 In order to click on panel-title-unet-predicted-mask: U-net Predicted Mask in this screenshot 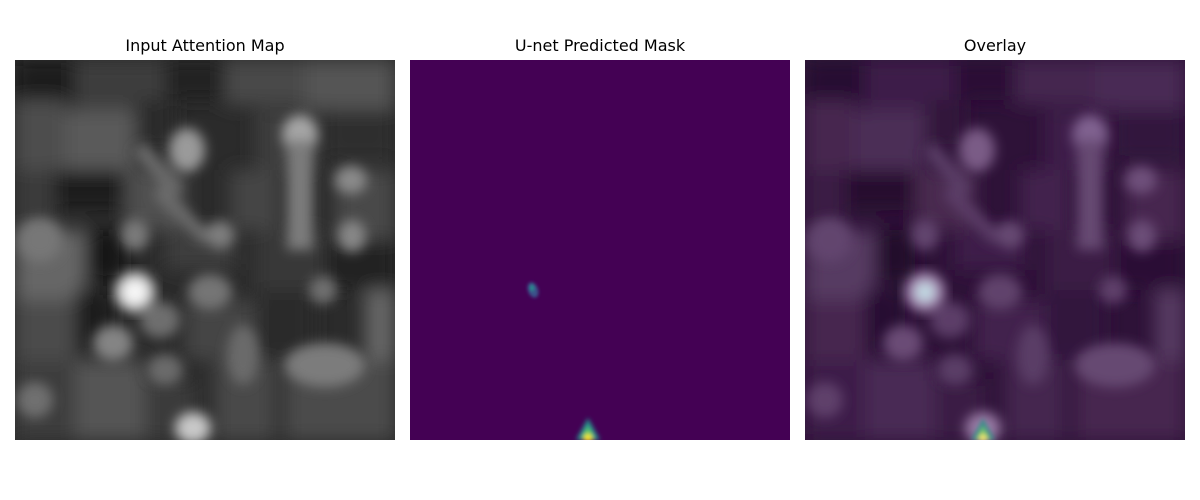, I will do `click(600, 45)`.